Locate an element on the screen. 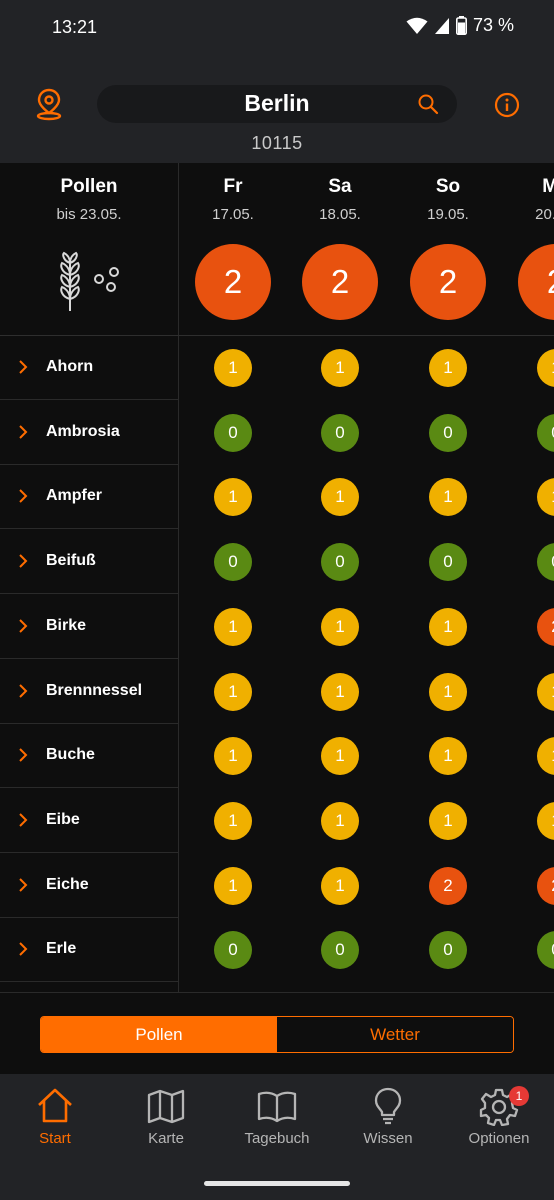 Image resolution: width=554 pixels, height=1200 pixels. pollen-name: Ambrosia is located at coordinates (83, 431).